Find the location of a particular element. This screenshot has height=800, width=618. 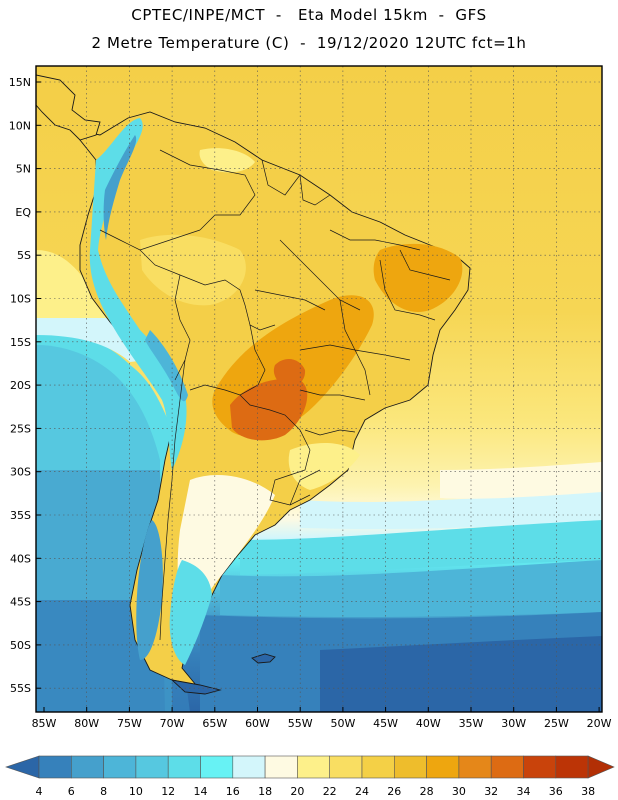

lon-label: 25W is located at coordinates (556, 723).